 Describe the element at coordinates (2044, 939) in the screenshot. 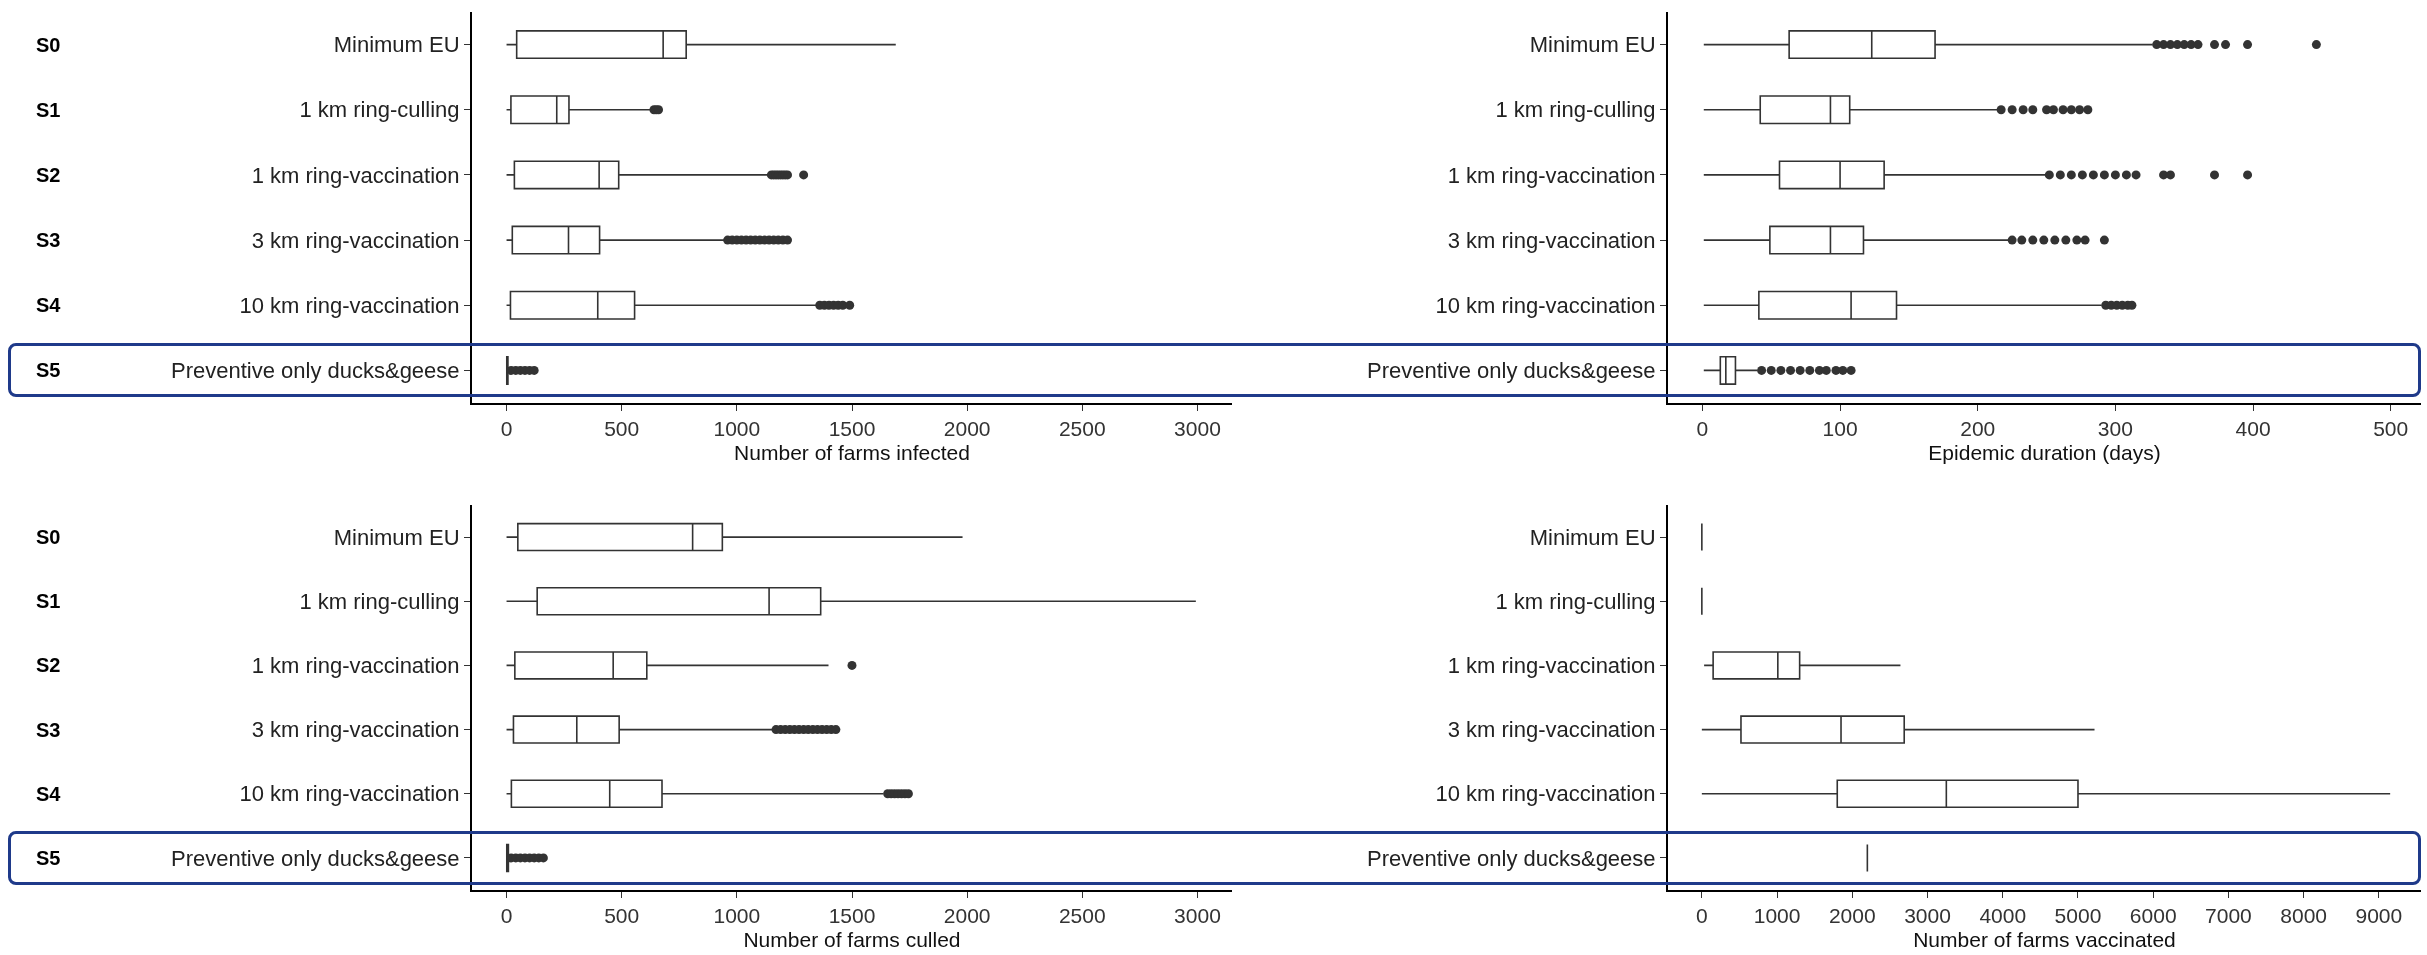

I see `x-axis-title: Number of farms vaccinated` at that location.